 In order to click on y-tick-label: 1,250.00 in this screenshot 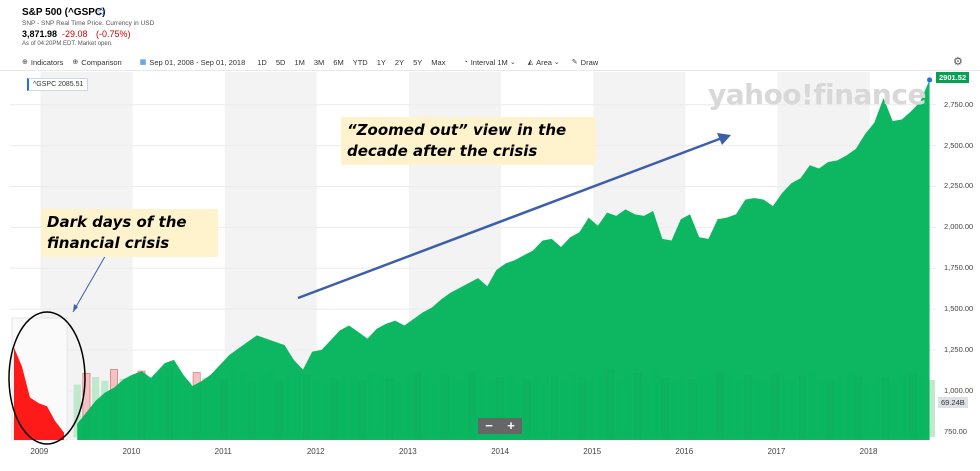, I will do `click(959, 350)`.